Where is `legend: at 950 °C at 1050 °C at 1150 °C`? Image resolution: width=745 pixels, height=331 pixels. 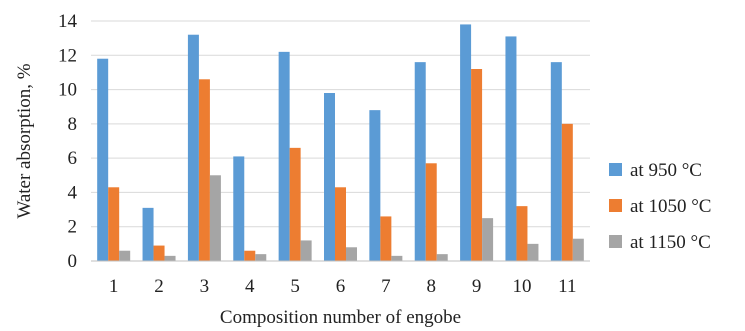
legend: at 950 °C at 1050 °C at 1150 °C is located at coordinates (660, 206).